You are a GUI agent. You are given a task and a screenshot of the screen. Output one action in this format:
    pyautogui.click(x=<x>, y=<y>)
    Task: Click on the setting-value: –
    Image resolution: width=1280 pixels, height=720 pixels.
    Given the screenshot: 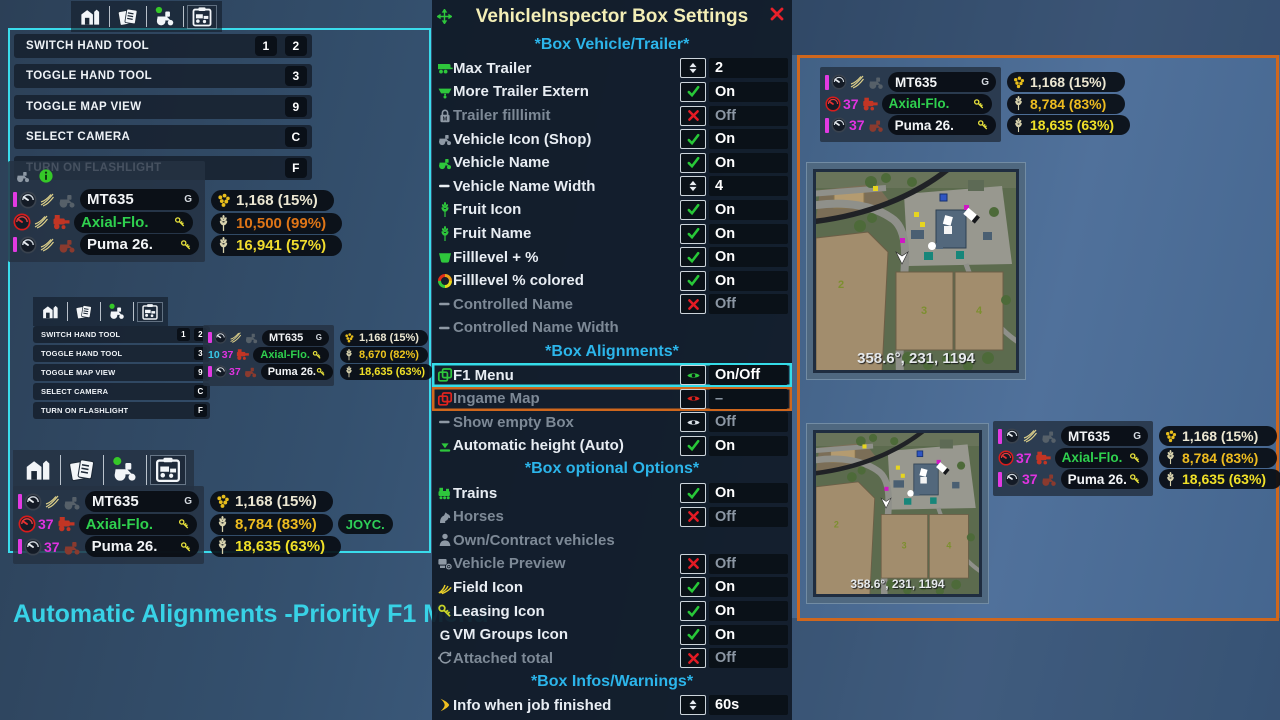 What is the action you would take?
    pyautogui.click(x=748, y=398)
    